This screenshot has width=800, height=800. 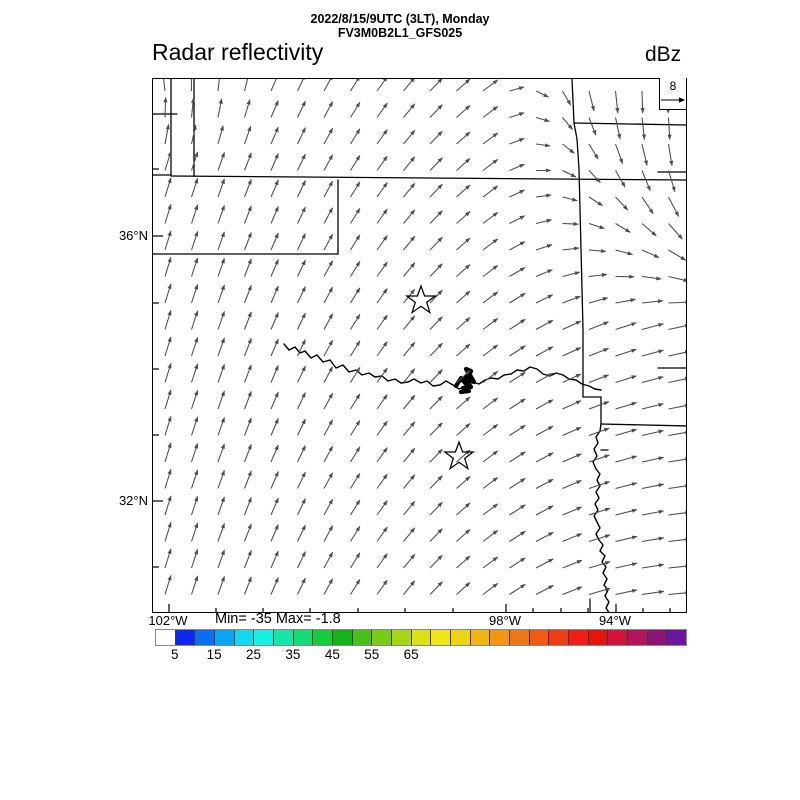 What do you see at coordinates (673, 100) in the screenshot?
I see `right-arrow-icon` at bounding box center [673, 100].